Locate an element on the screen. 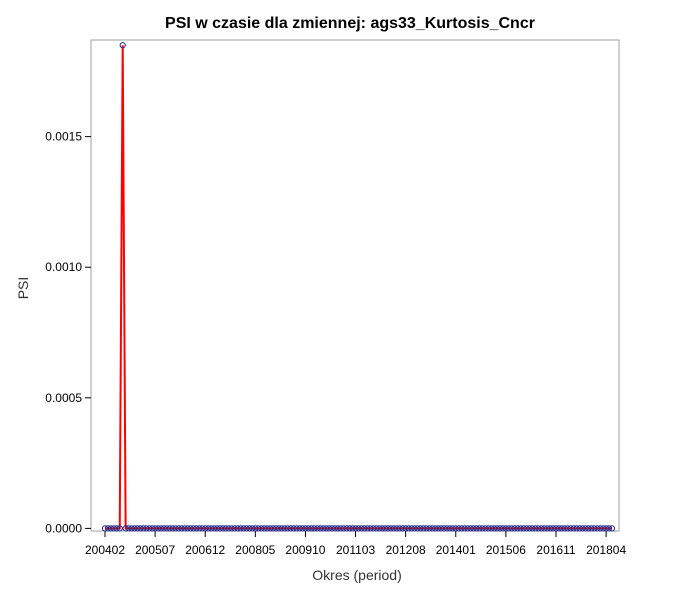  x-tick-label: 201208 is located at coordinates (406, 550).